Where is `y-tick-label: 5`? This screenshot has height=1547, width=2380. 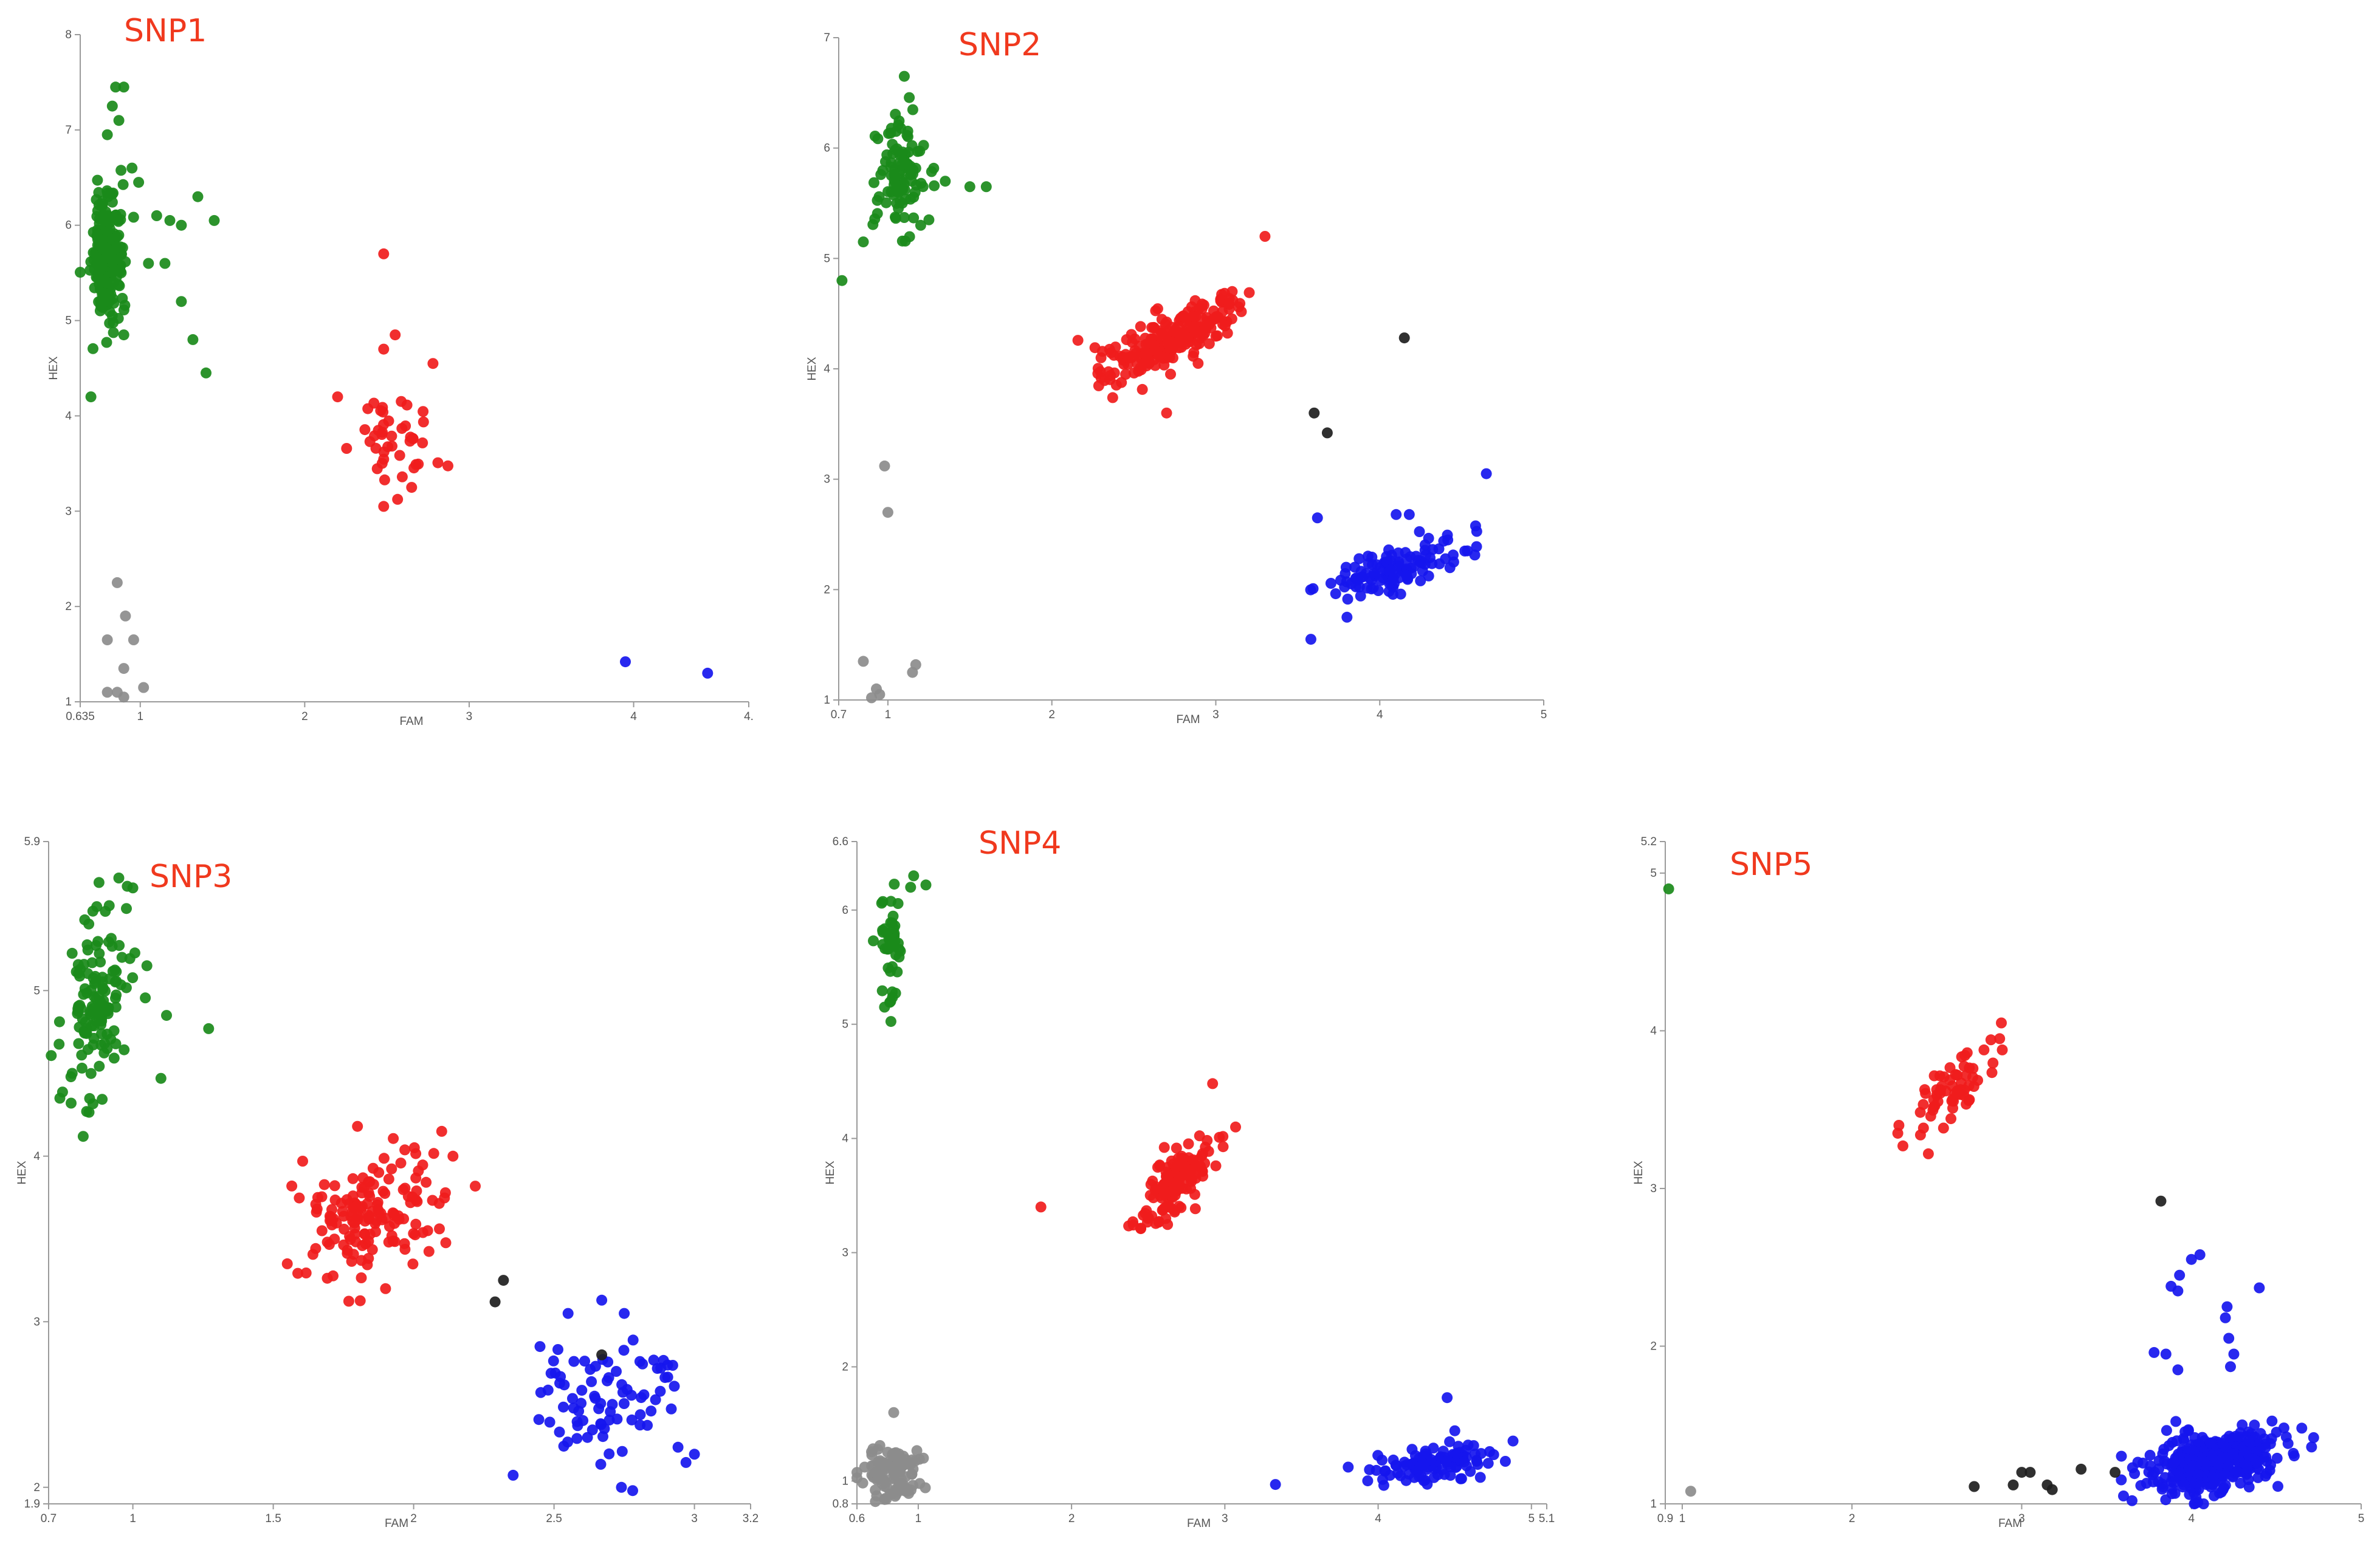
y-tick-label: 5 is located at coordinates (68, 321).